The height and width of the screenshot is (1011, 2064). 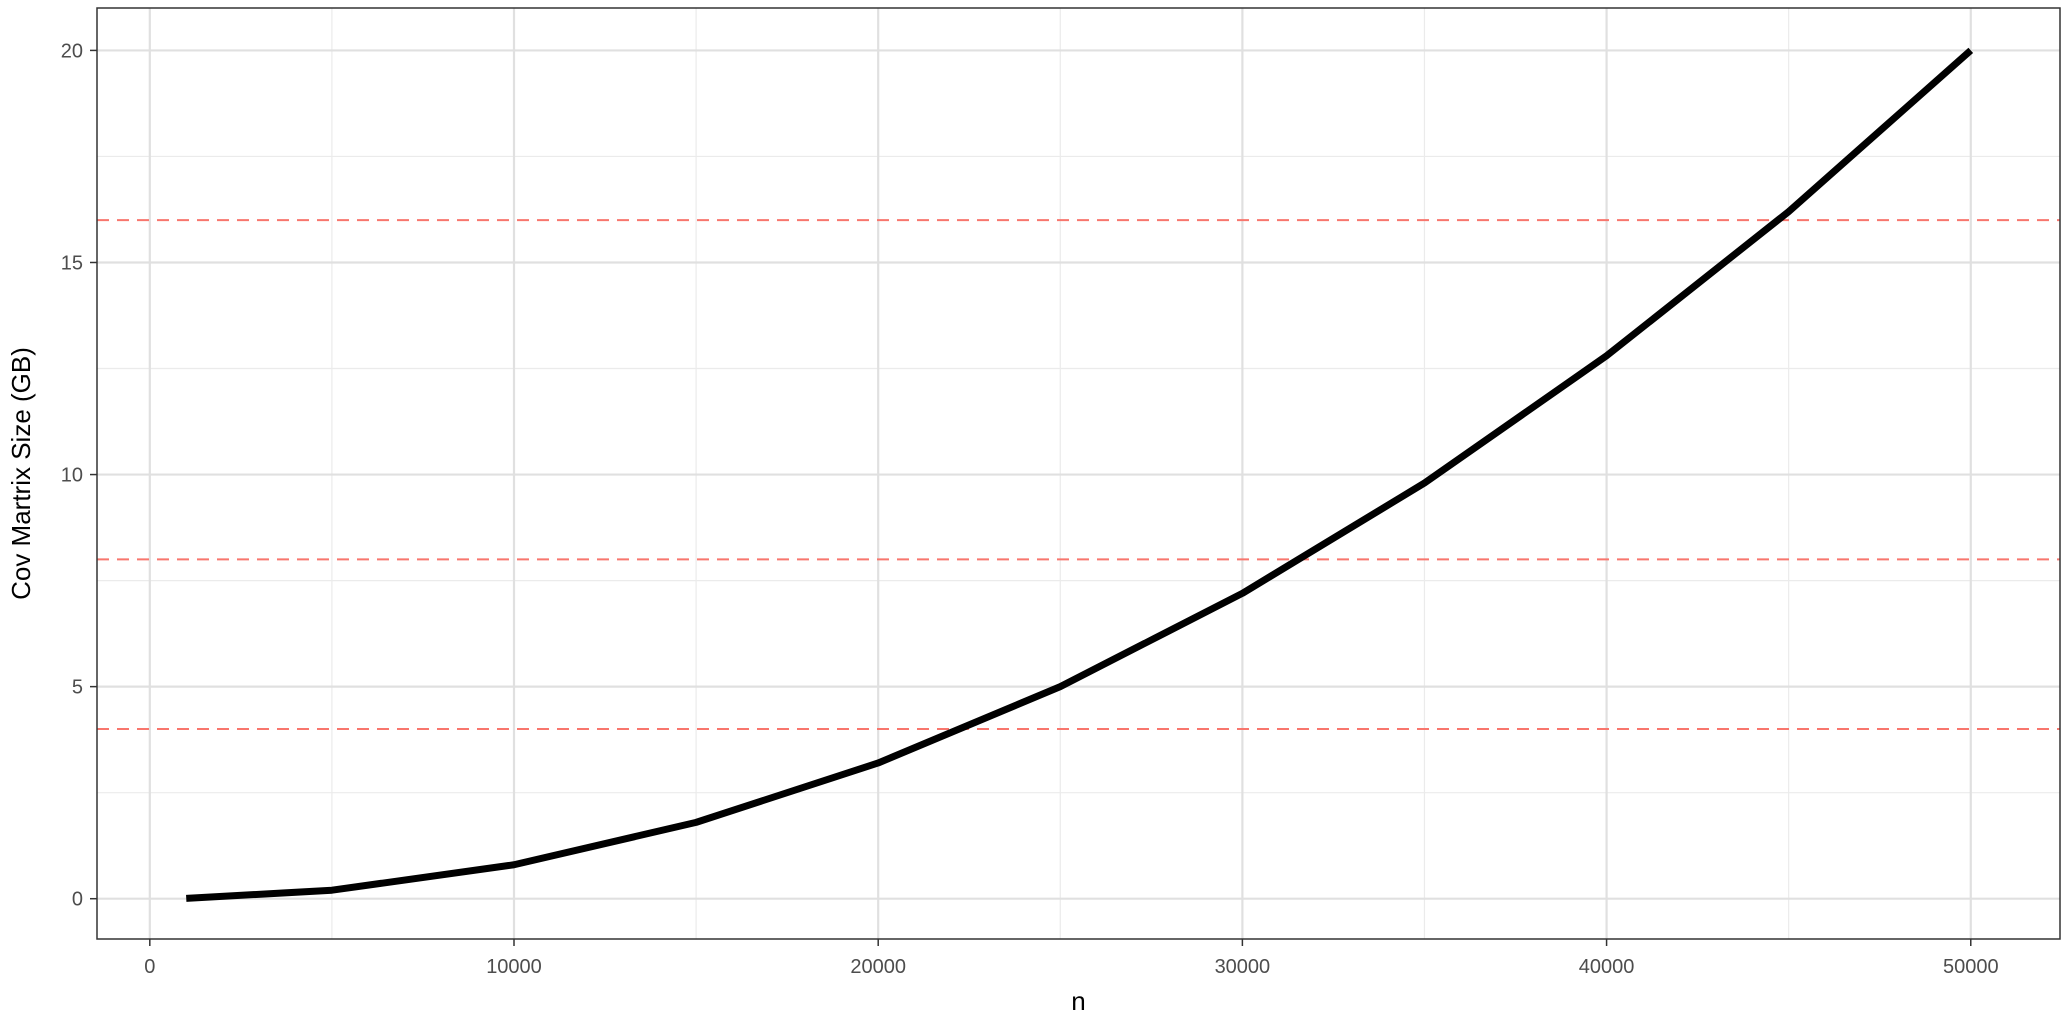 I want to click on x-axis-title: n, so click(x=1078, y=998).